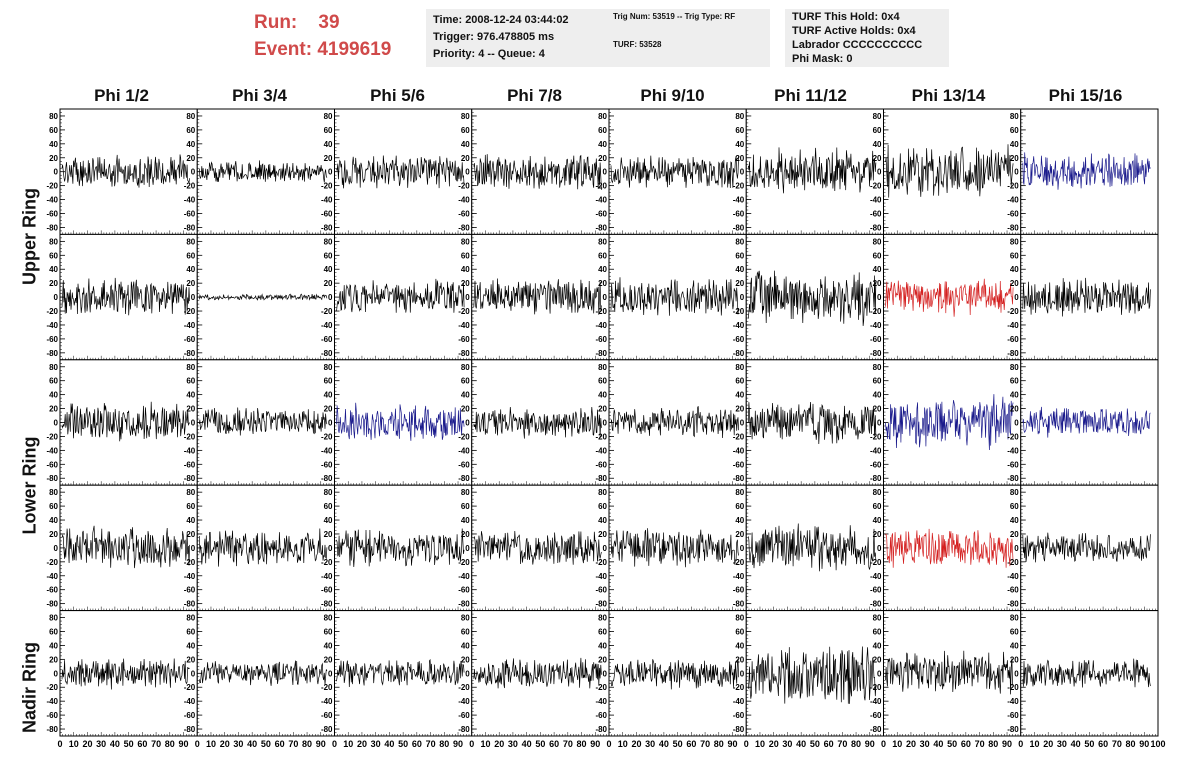 The height and width of the screenshot is (772, 1196). I want to click on panel-r4-c6: 80 60 40 20 0 -20 -40 -60 -80, so click(946, 673).